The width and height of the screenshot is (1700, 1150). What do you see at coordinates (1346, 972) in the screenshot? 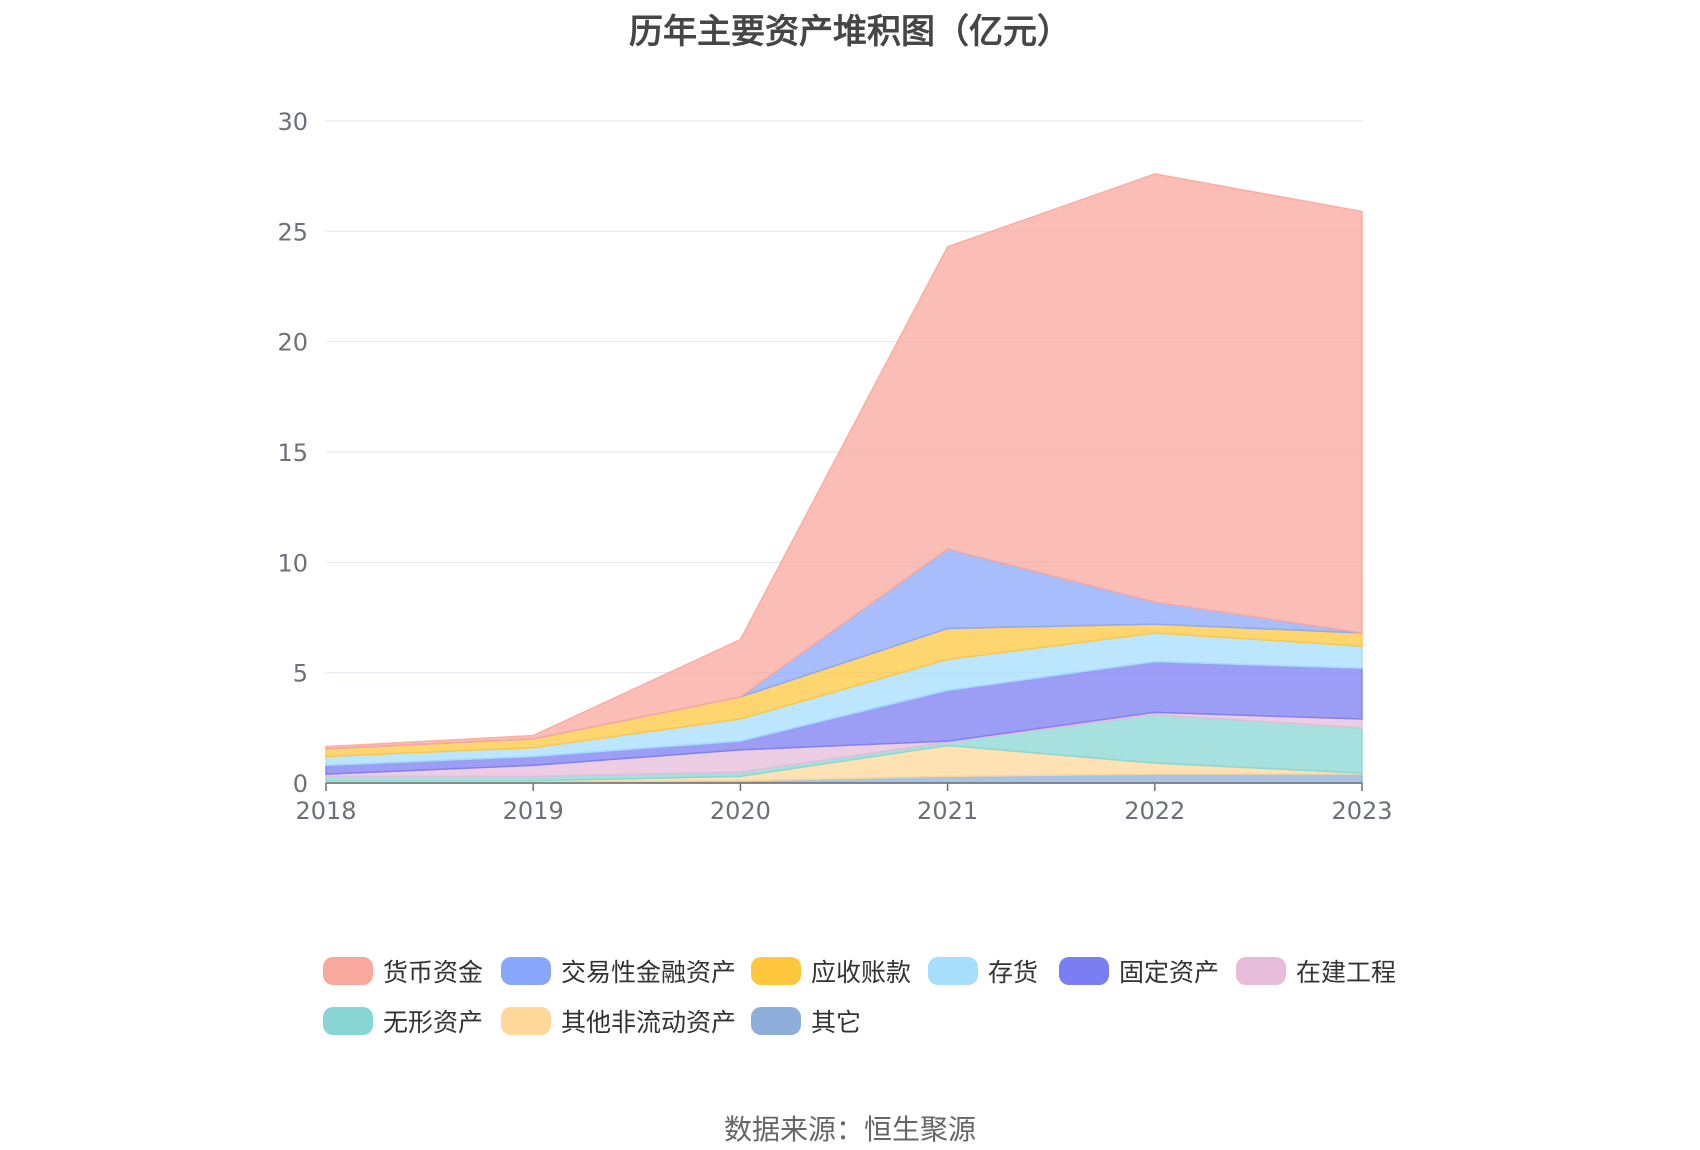
I see `legend-label: 在建工程` at bounding box center [1346, 972].